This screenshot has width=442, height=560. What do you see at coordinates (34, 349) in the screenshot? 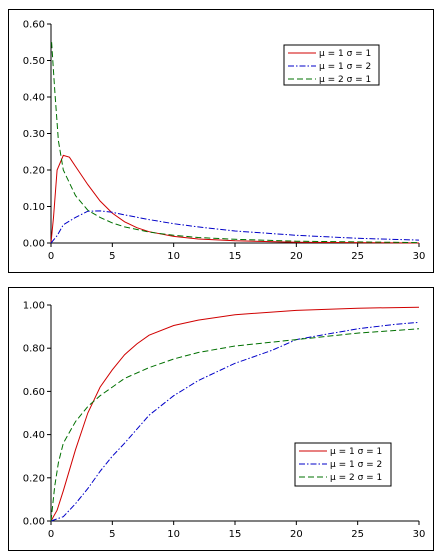
I see `y-tick-label: 0.80` at bounding box center [34, 349].